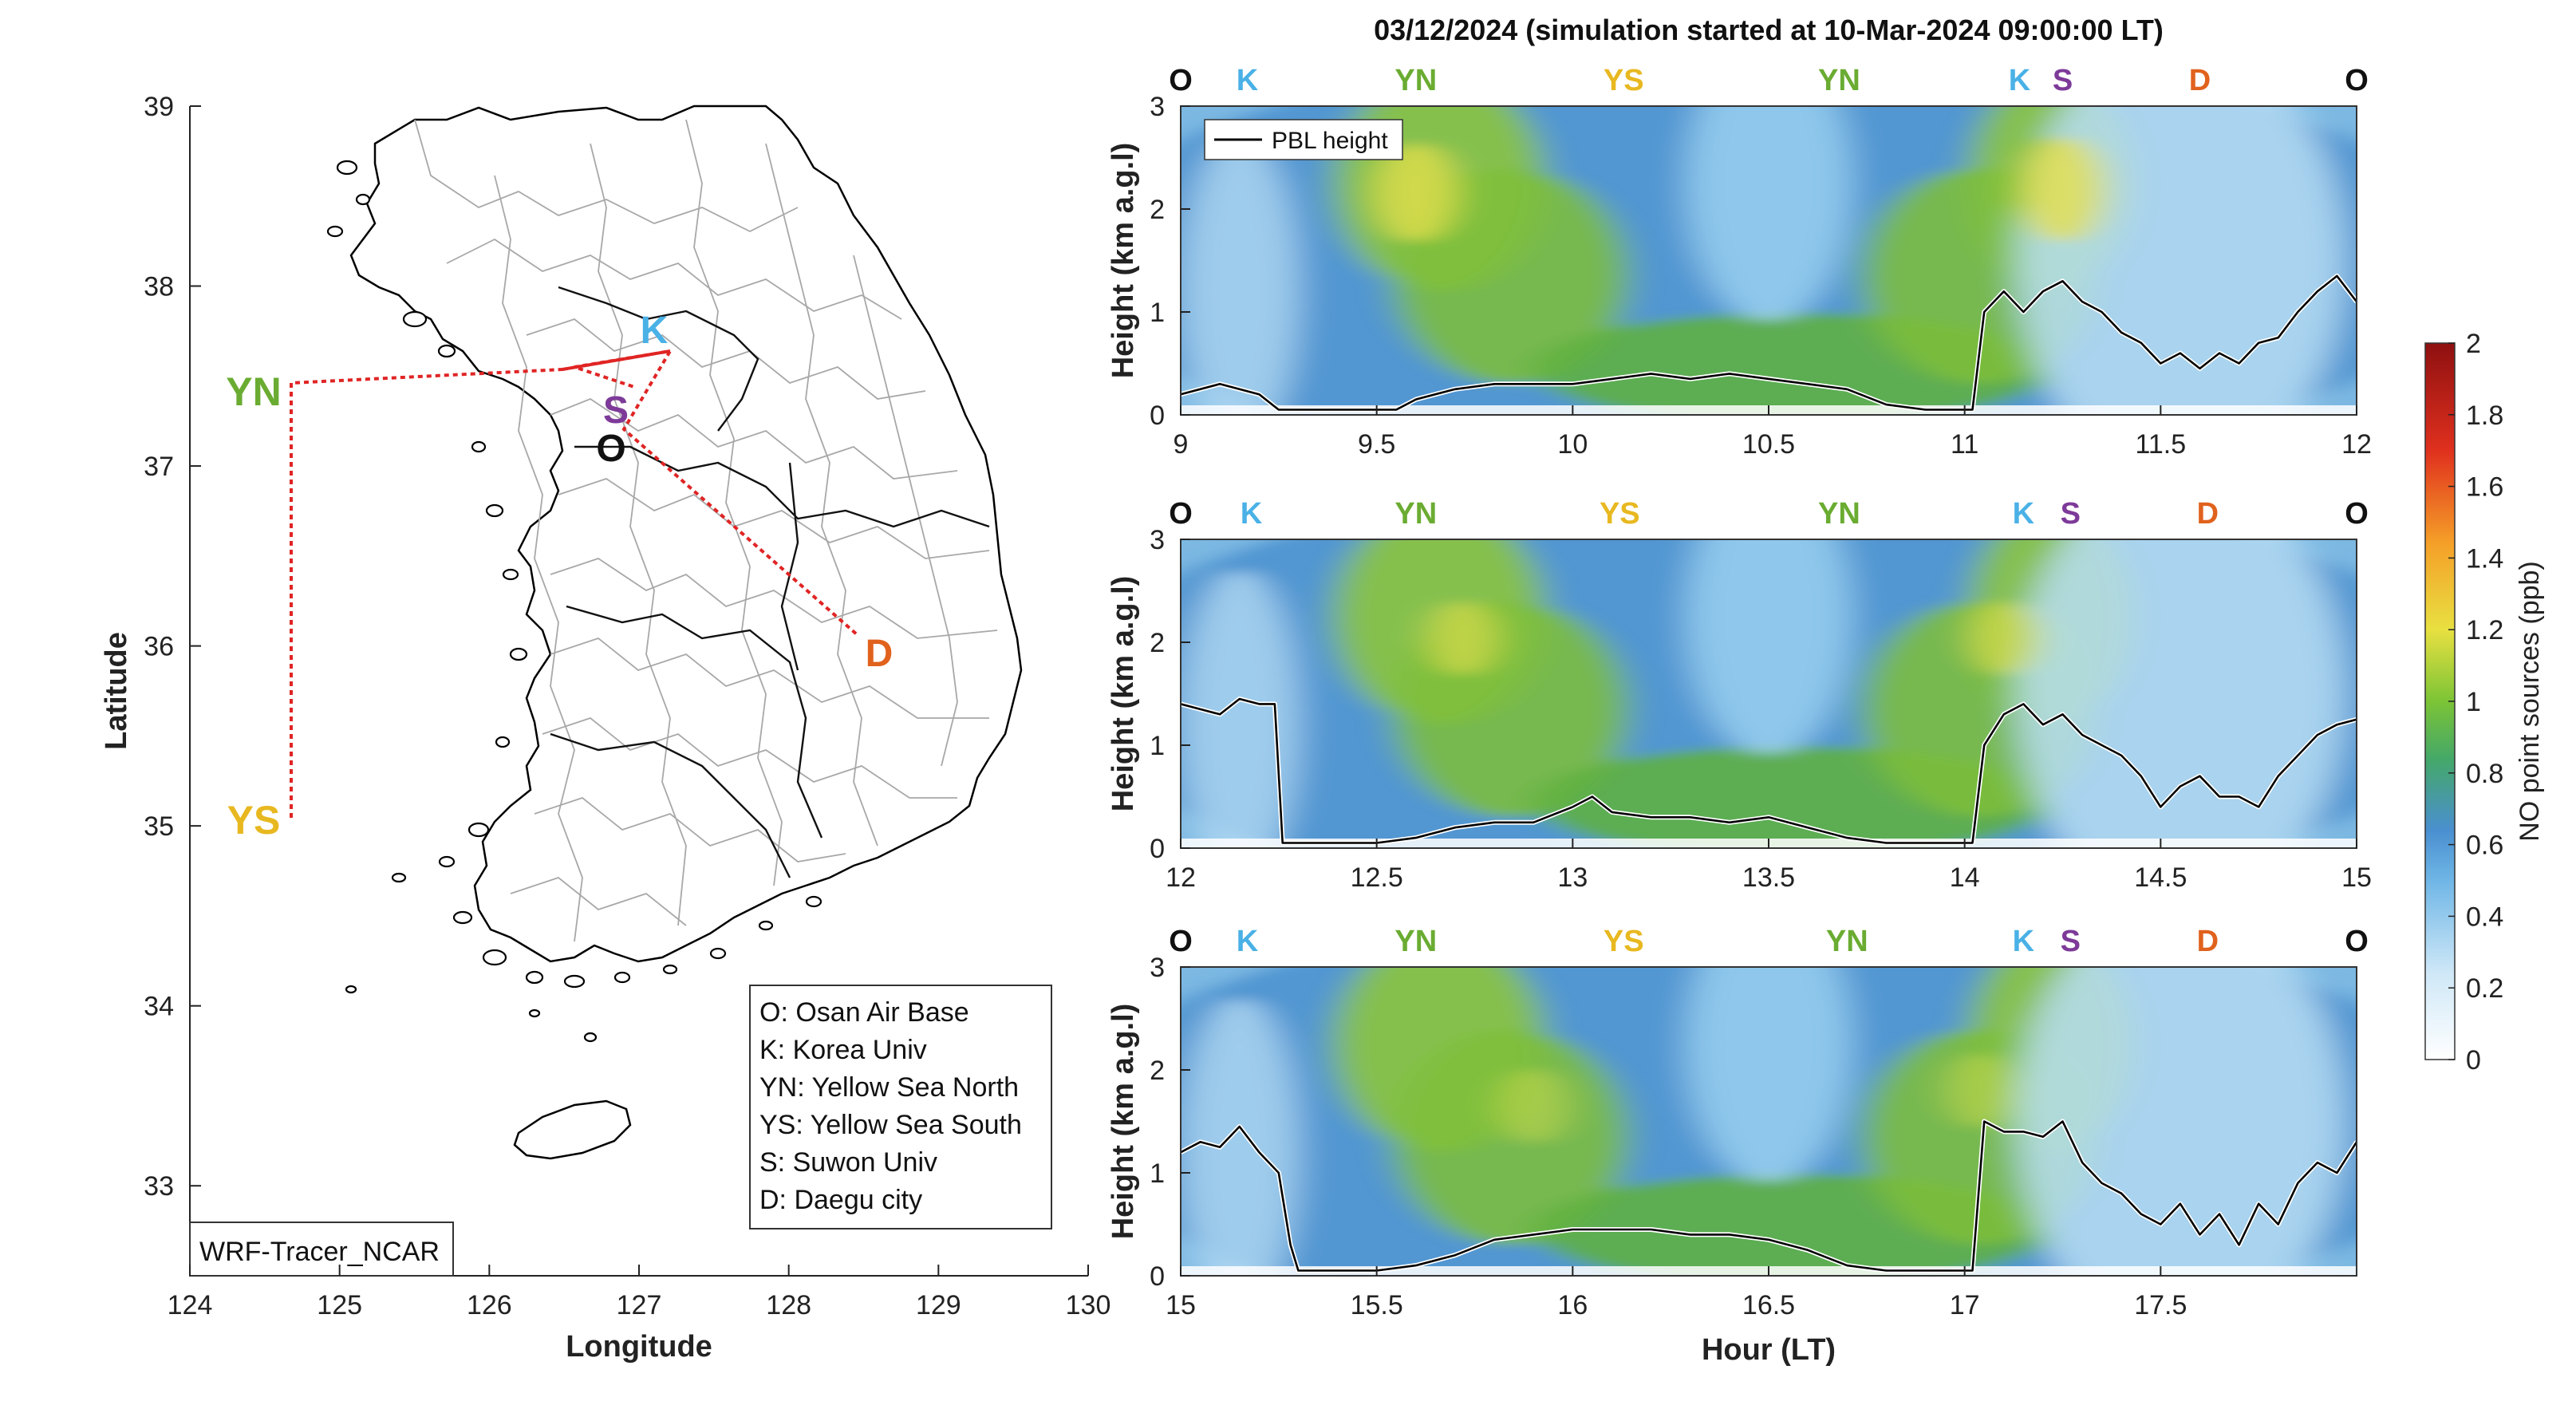  Describe the element at coordinates (848, 1162) in the screenshot. I see `site-legend-item: S: Suwon Univ` at that location.